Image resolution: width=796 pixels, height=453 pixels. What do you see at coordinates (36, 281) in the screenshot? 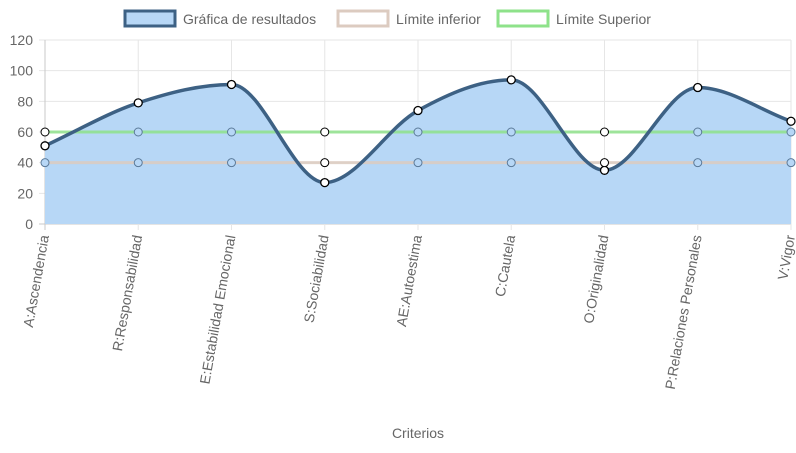
I see `x-tick-label: A:Ascendencia` at bounding box center [36, 281].